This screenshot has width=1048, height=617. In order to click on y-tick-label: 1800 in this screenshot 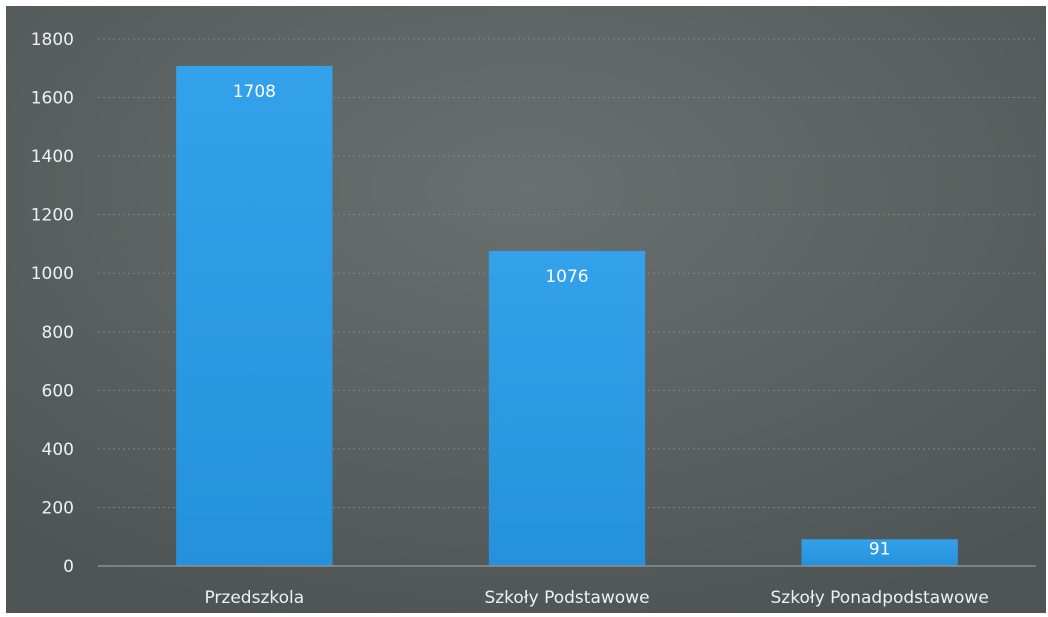, I will do `click(52, 40)`.